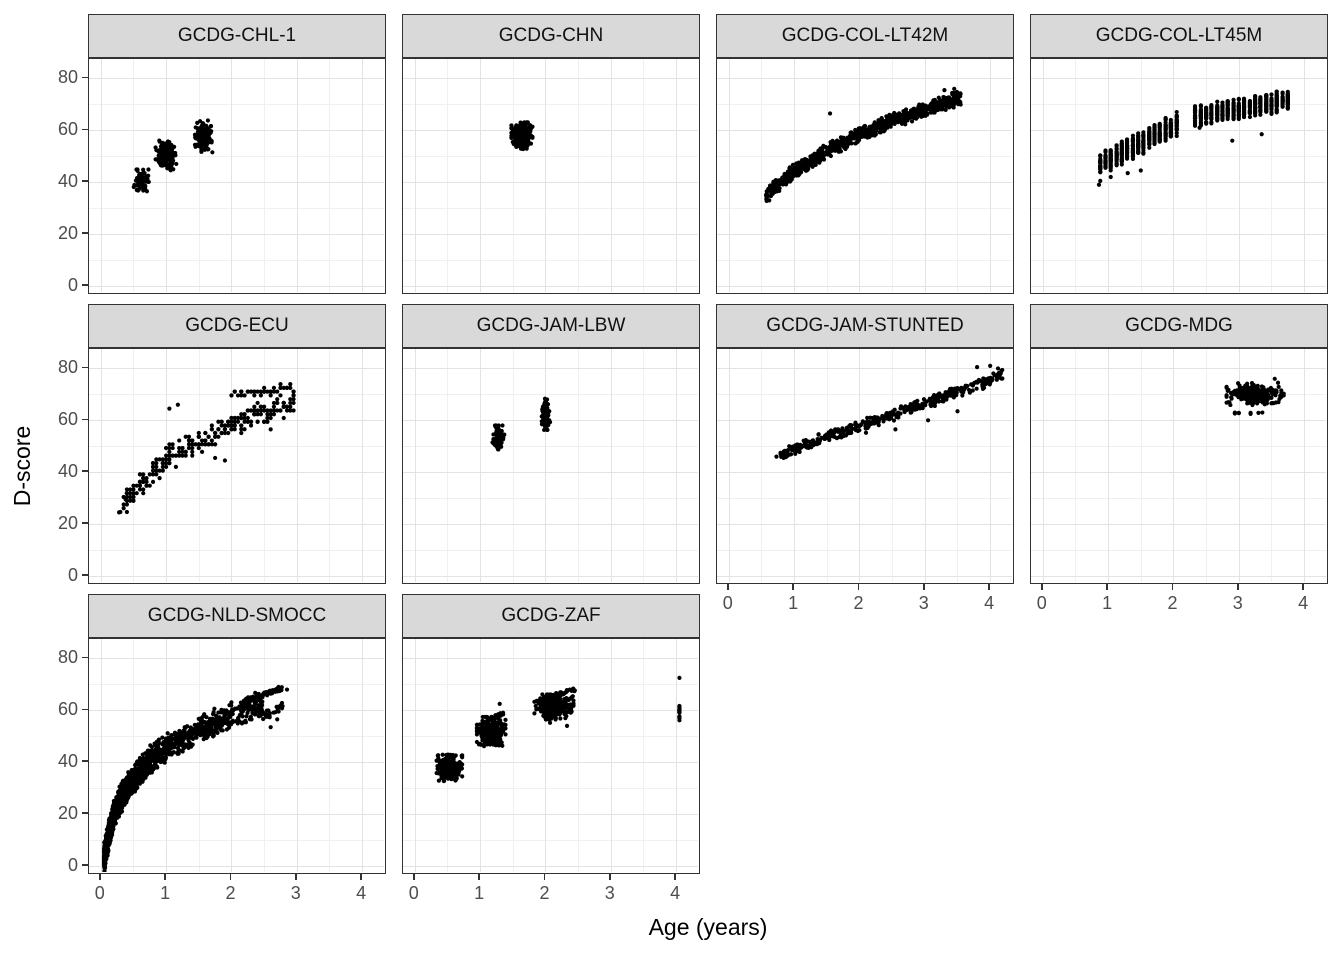 The width and height of the screenshot is (1344, 960). I want to click on facet-strip: GCDG-NLD-SMOCC, so click(237, 616).